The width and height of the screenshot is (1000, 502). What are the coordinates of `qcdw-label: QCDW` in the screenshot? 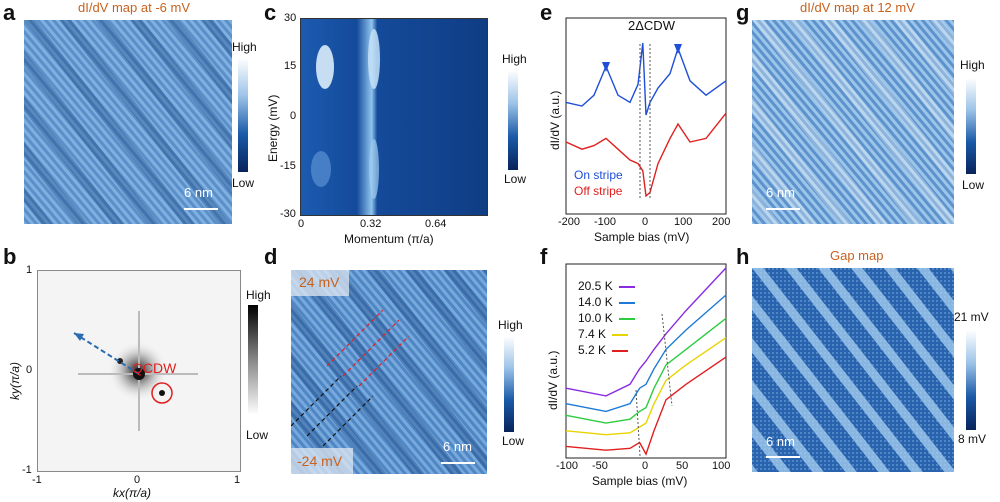 It's located at (154, 368).